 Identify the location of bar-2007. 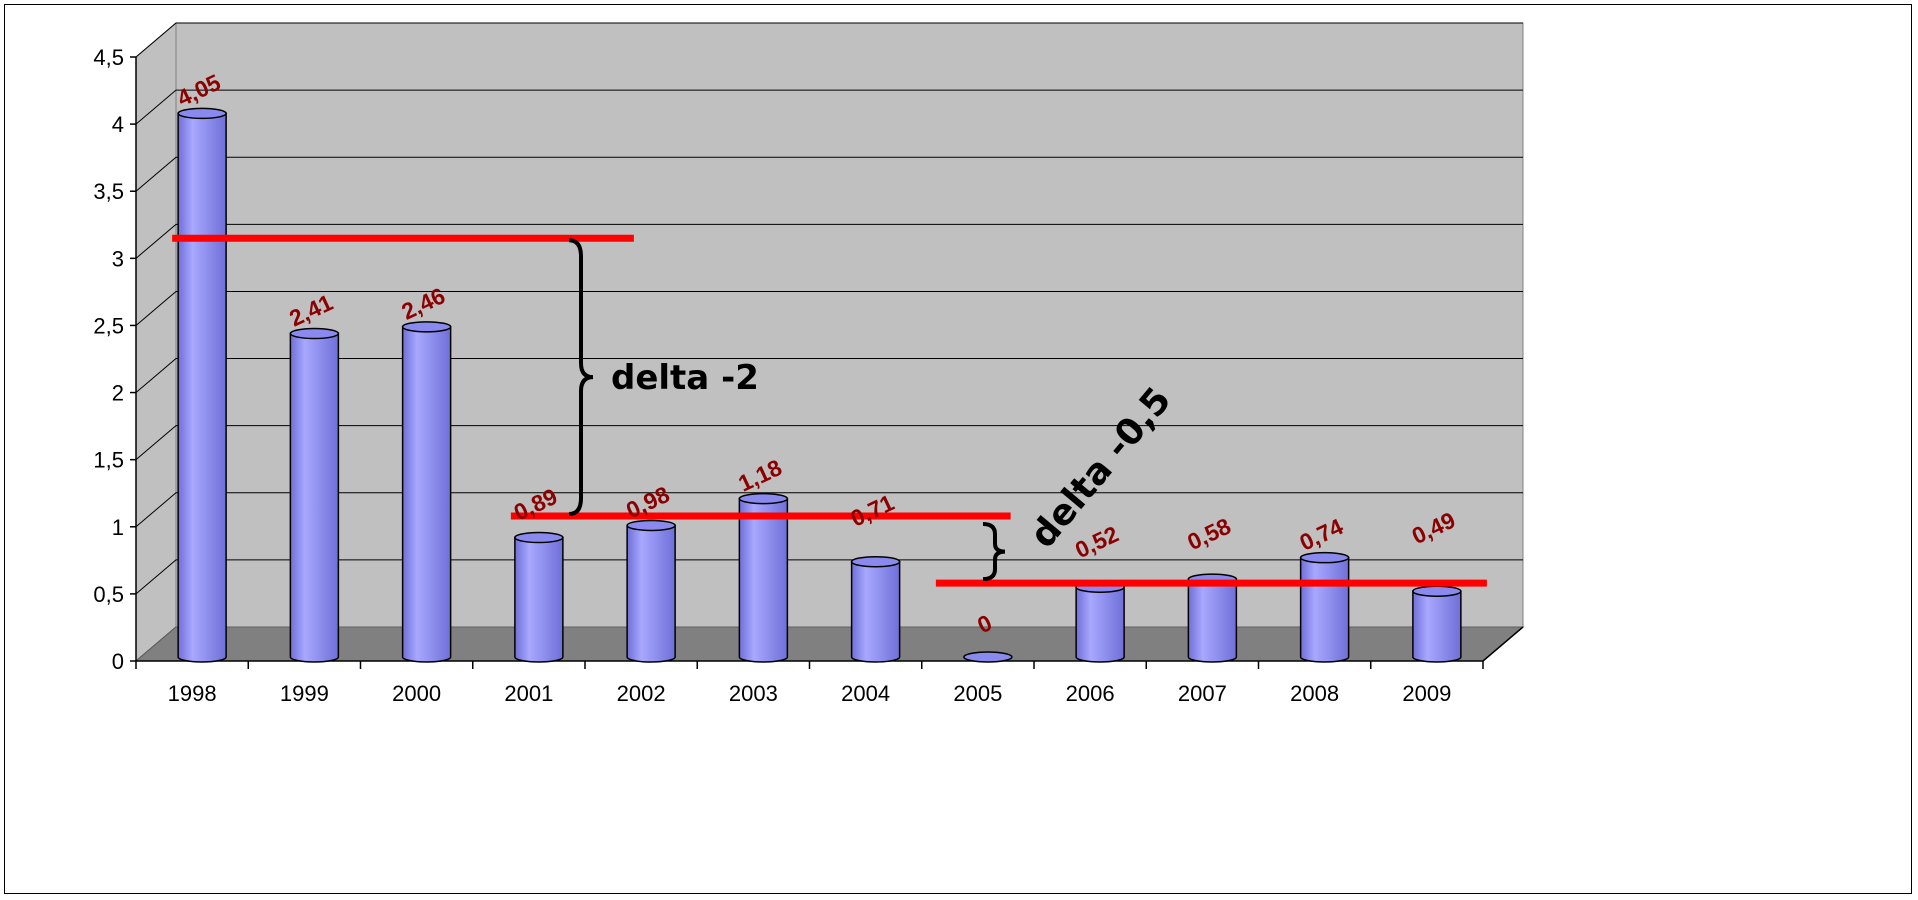
(1212, 618).